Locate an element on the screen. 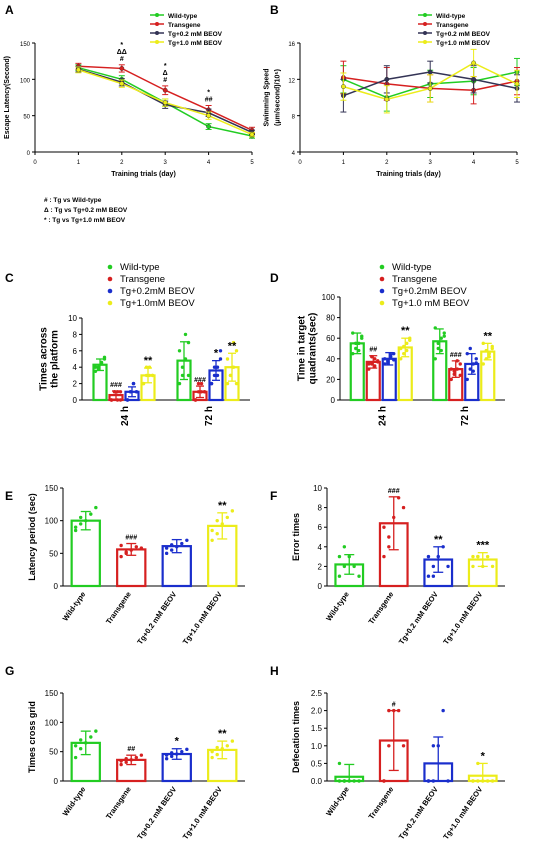 The height and width of the screenshot is (850, 534). x-tick-label: 2 is located at coordinates (387, 163).